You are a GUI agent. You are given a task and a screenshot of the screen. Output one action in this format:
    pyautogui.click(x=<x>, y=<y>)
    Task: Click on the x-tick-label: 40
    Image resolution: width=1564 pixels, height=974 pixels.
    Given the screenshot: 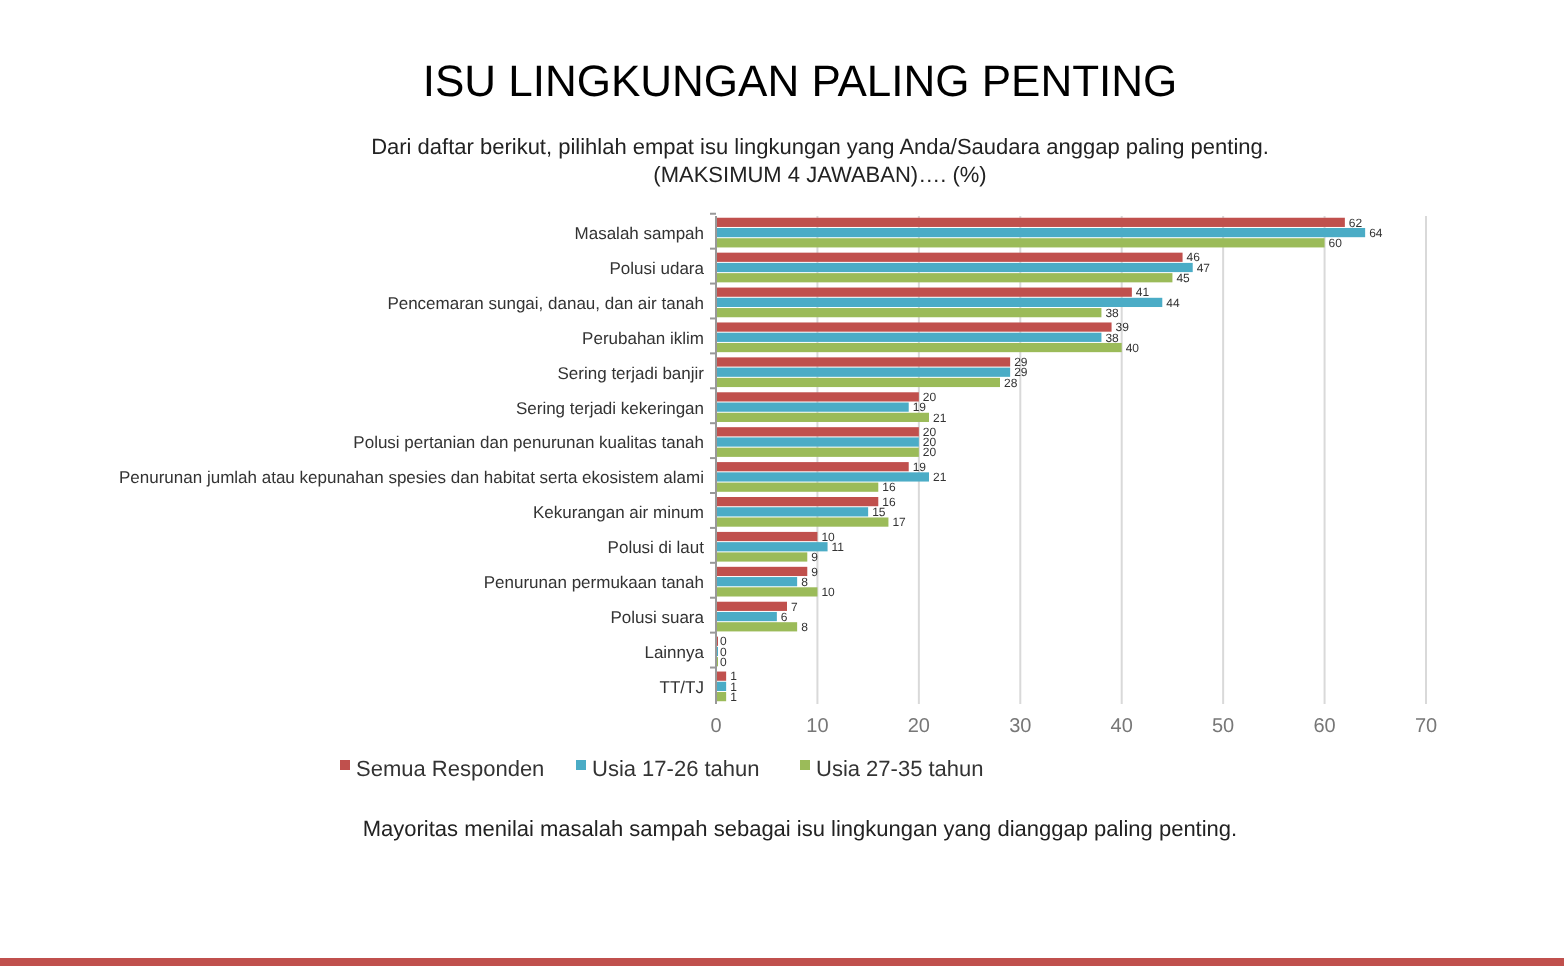 What is the action you would take?
    pyautogui.click(x=1122, y=727)
    